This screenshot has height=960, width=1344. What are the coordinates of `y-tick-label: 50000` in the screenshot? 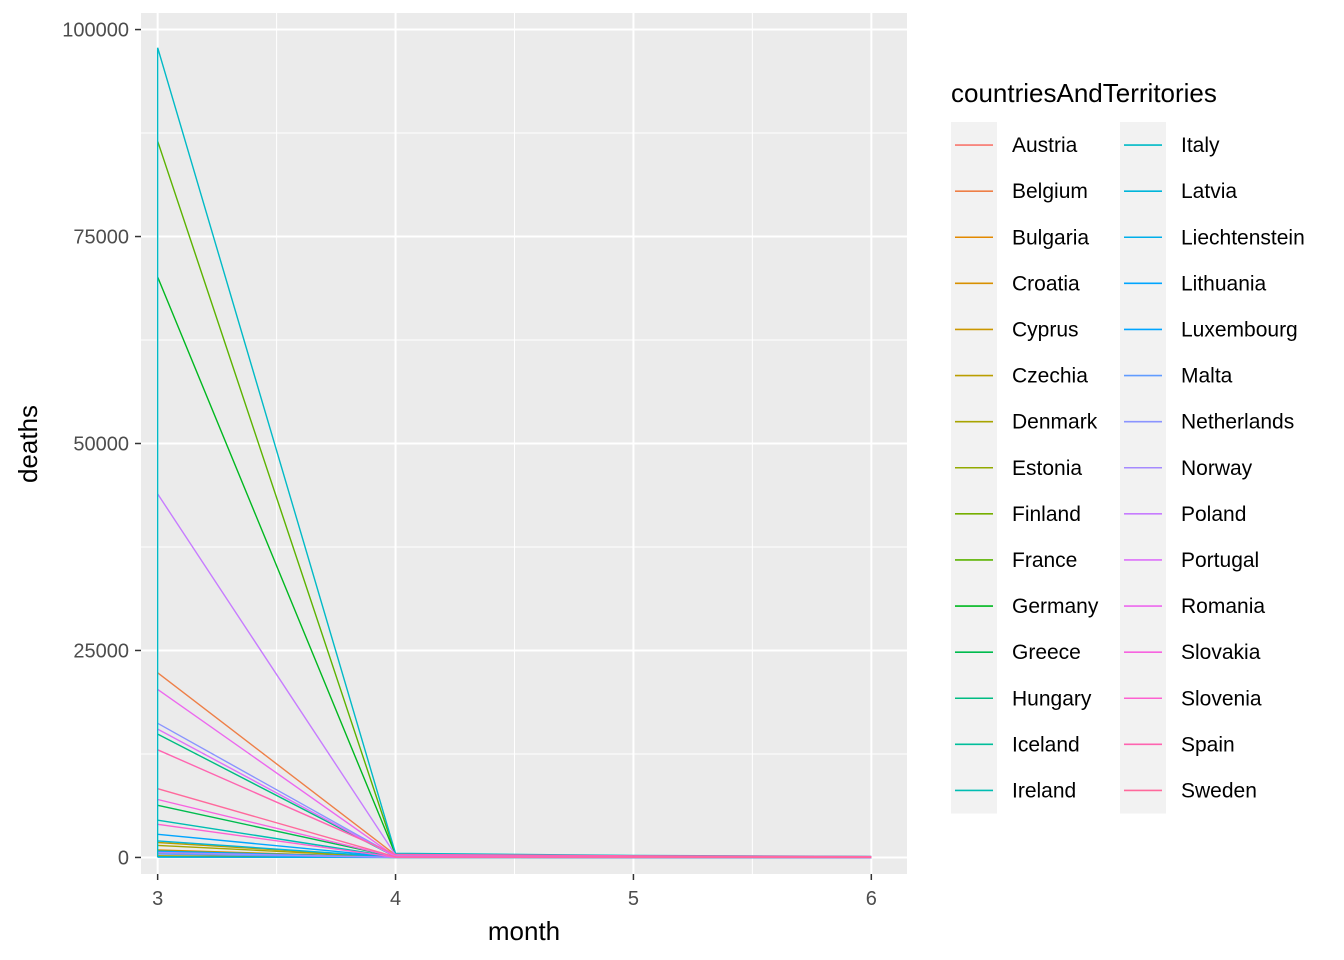 It's located at (101, 445).